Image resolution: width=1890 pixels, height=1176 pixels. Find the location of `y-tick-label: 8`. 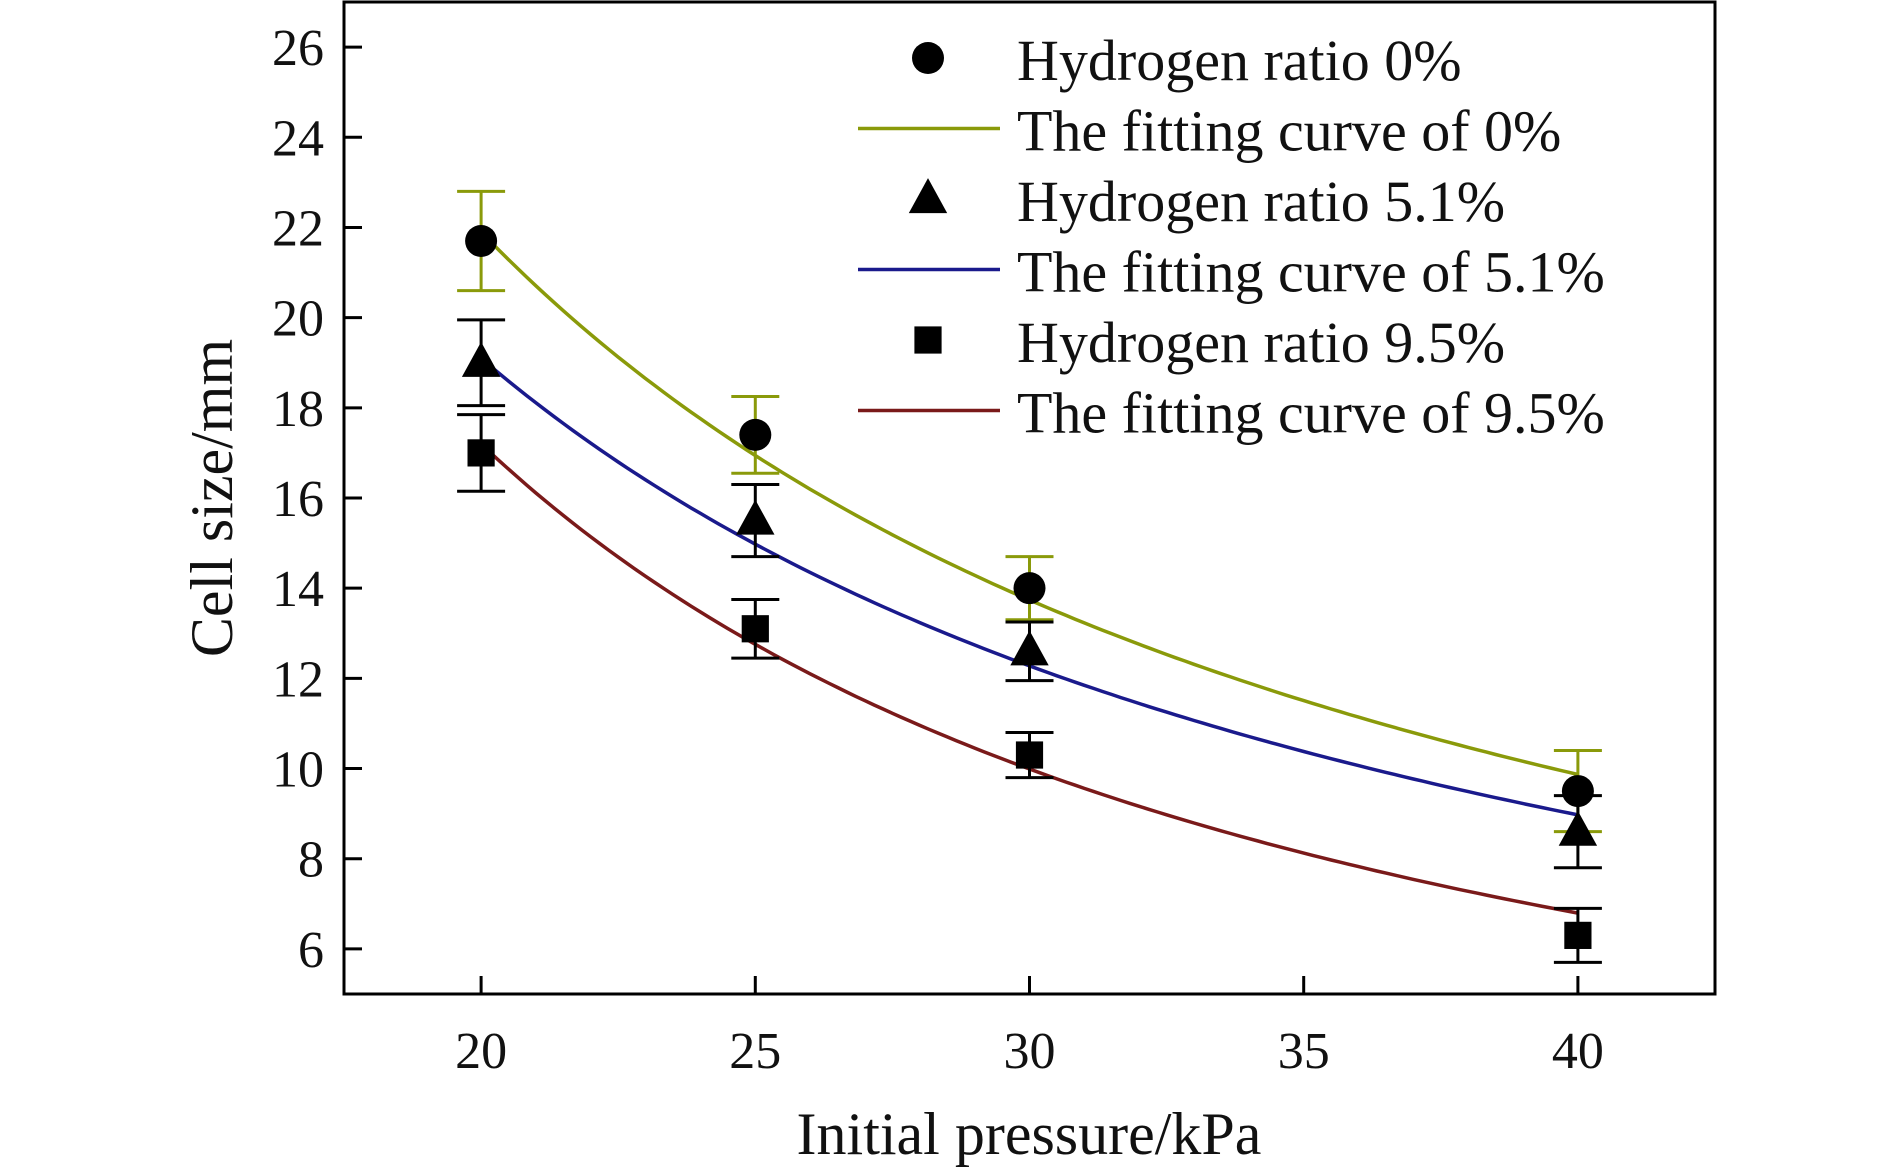

y-tick-label: 8 is located at coordinates (311, 860).